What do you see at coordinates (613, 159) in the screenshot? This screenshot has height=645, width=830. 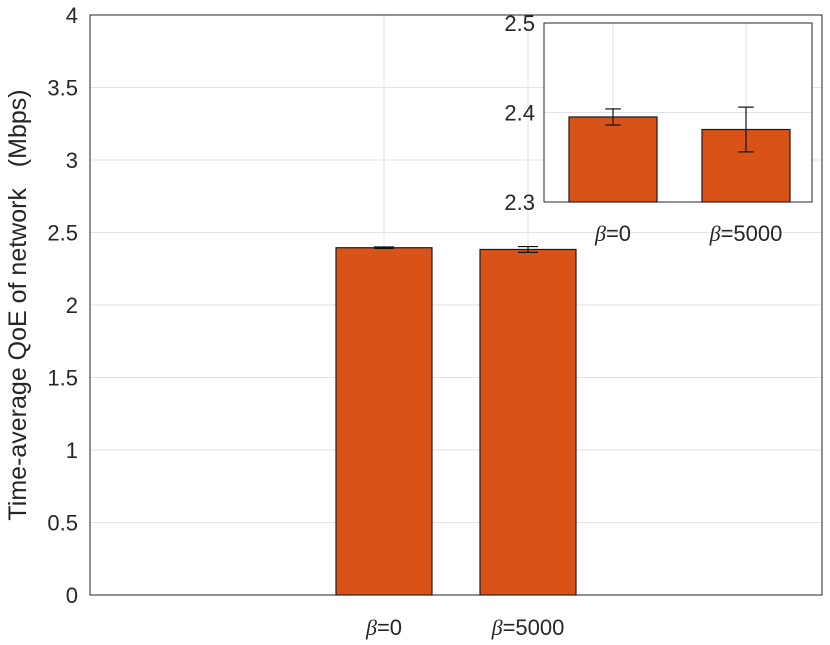 I see `inset-bar` at bounding box center [613, 159].